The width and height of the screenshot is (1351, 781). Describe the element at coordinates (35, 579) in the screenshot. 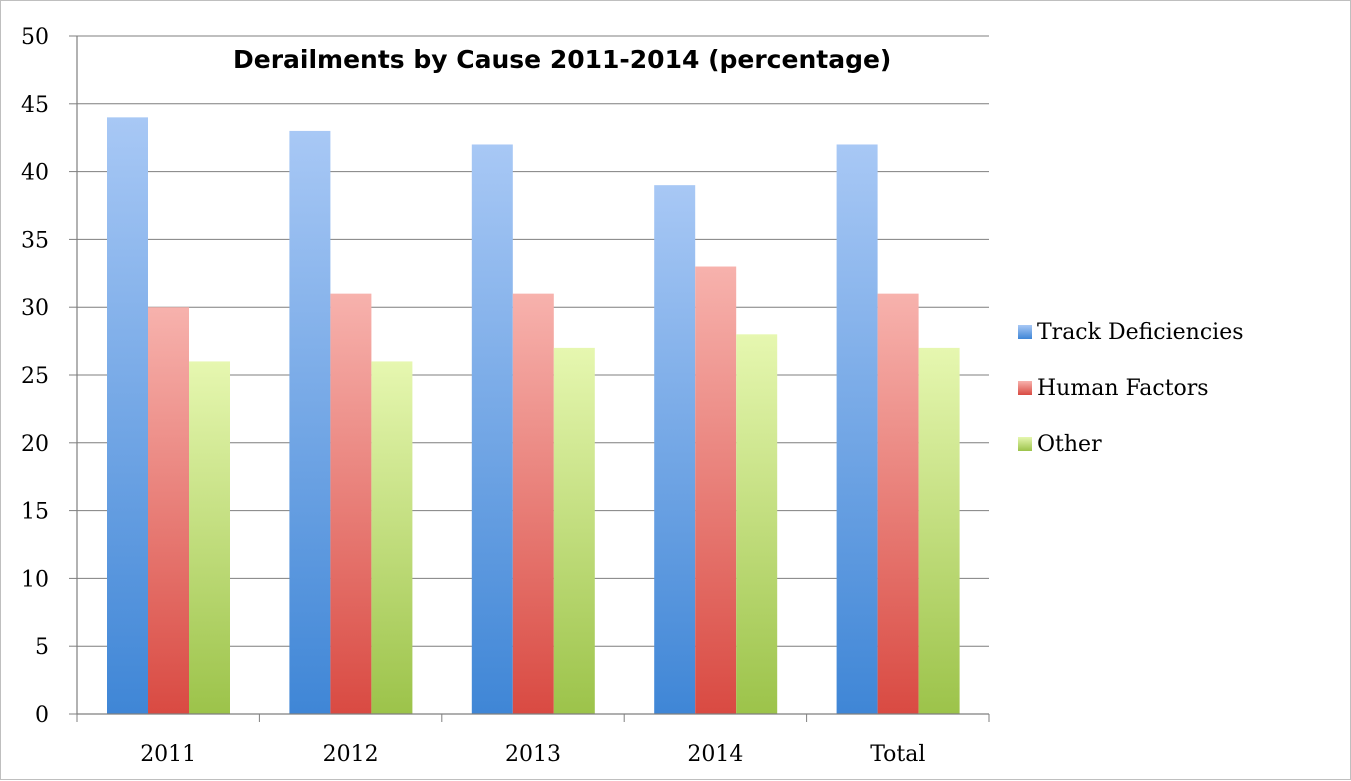

I see `y-tick-label: 10` at that location.